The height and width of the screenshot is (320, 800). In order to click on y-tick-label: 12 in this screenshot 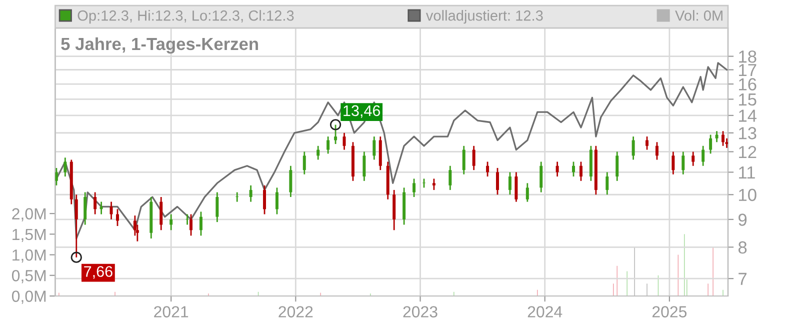, I will do `click(747, 152)`.